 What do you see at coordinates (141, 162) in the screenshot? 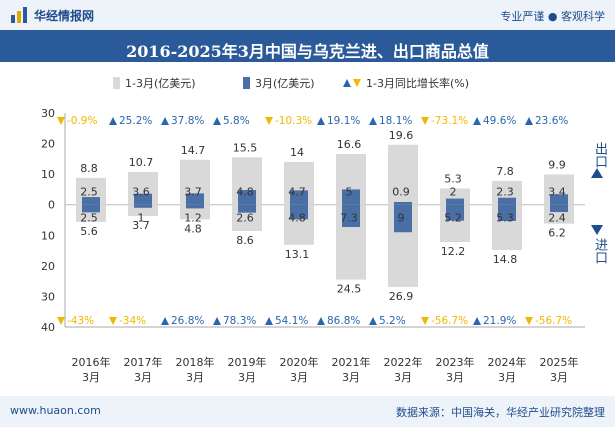
I see `label-export-cumulative: 10.7` at bounding box center [141, 162].